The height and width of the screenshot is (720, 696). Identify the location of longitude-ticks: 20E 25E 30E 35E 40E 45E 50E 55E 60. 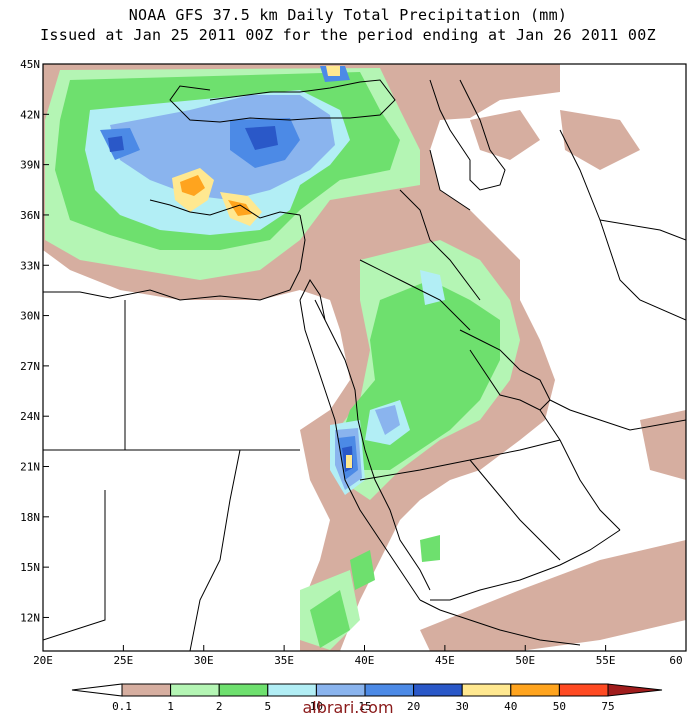
(360, 656).